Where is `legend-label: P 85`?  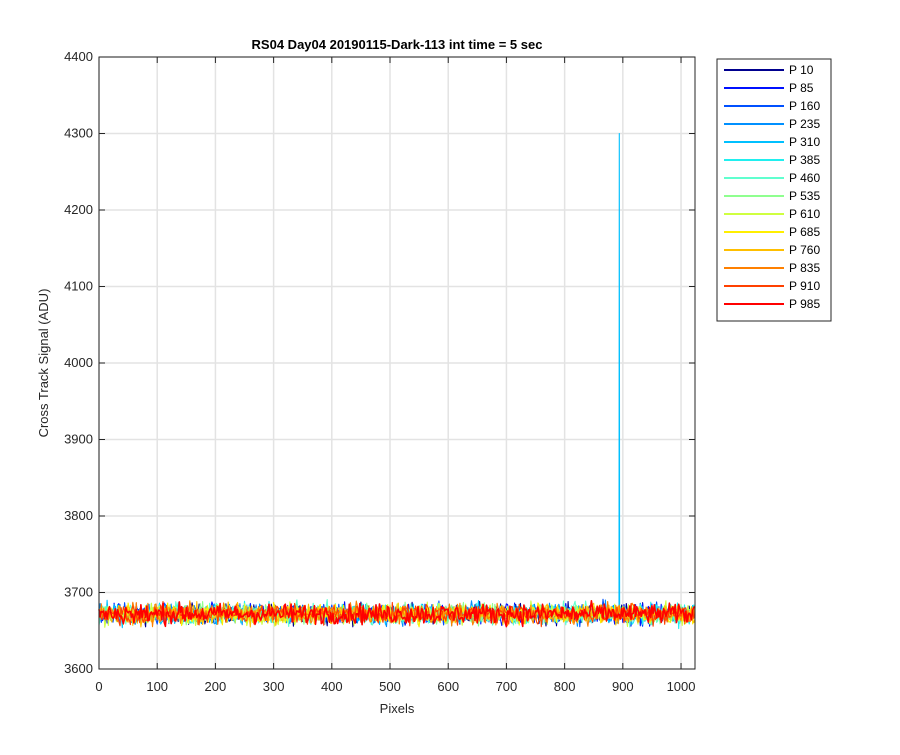
legend-label: P 85 is located at coordinates (801, 88).